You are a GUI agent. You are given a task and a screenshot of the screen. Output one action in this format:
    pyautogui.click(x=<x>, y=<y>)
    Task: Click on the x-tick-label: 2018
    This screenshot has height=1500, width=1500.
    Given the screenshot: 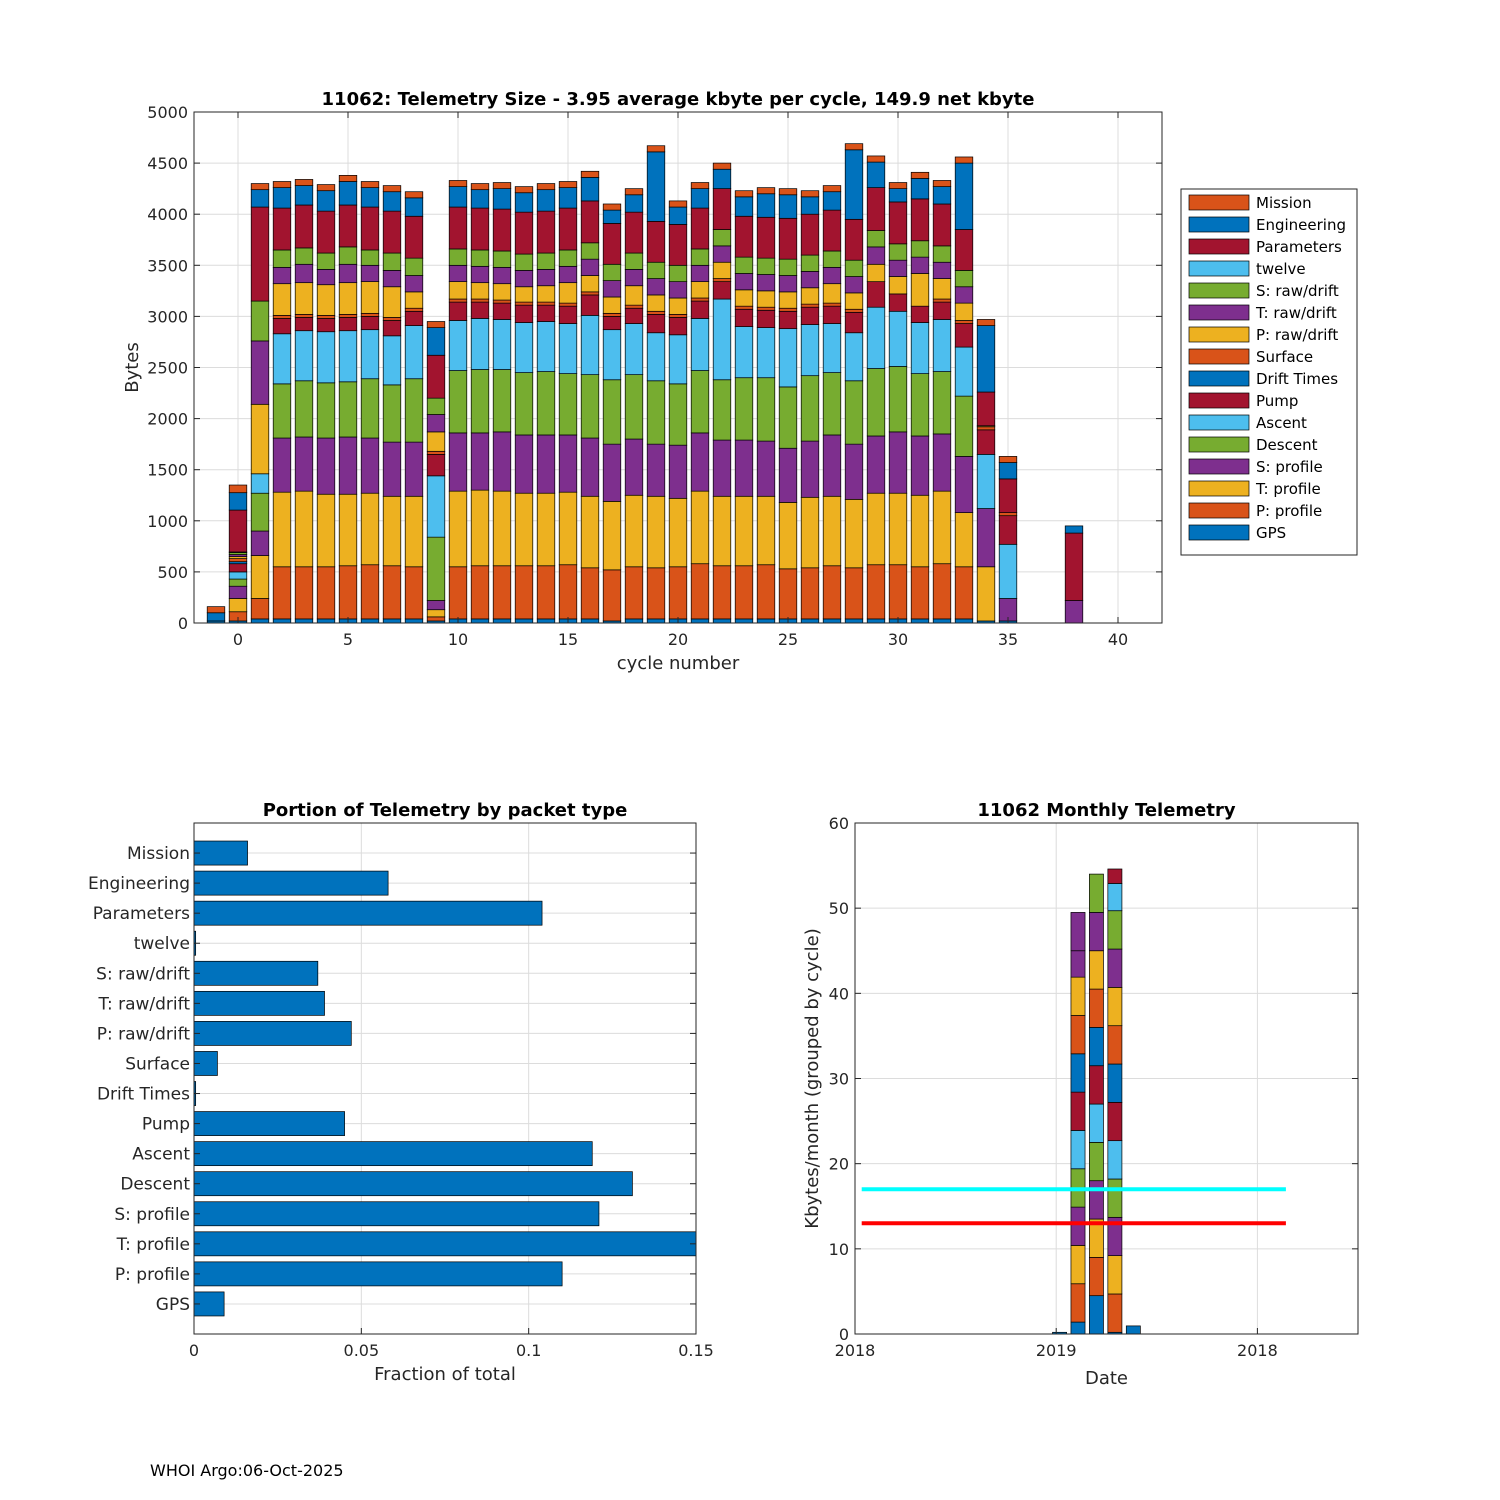 What is the action you would take?
    pyautogui.click(x=855, y=1350)
    